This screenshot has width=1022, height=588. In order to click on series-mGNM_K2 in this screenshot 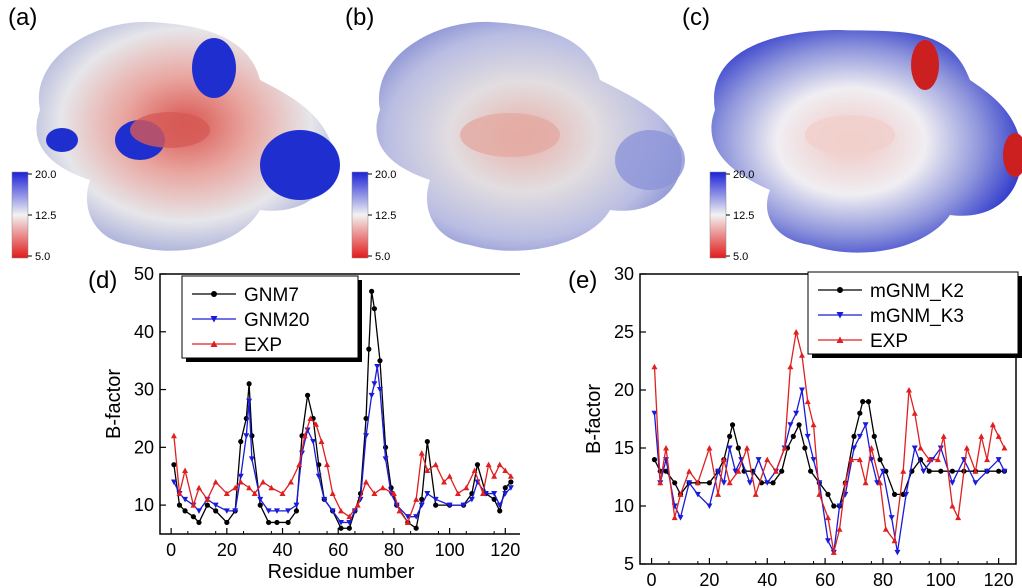, I will do `click(829, 454)`.